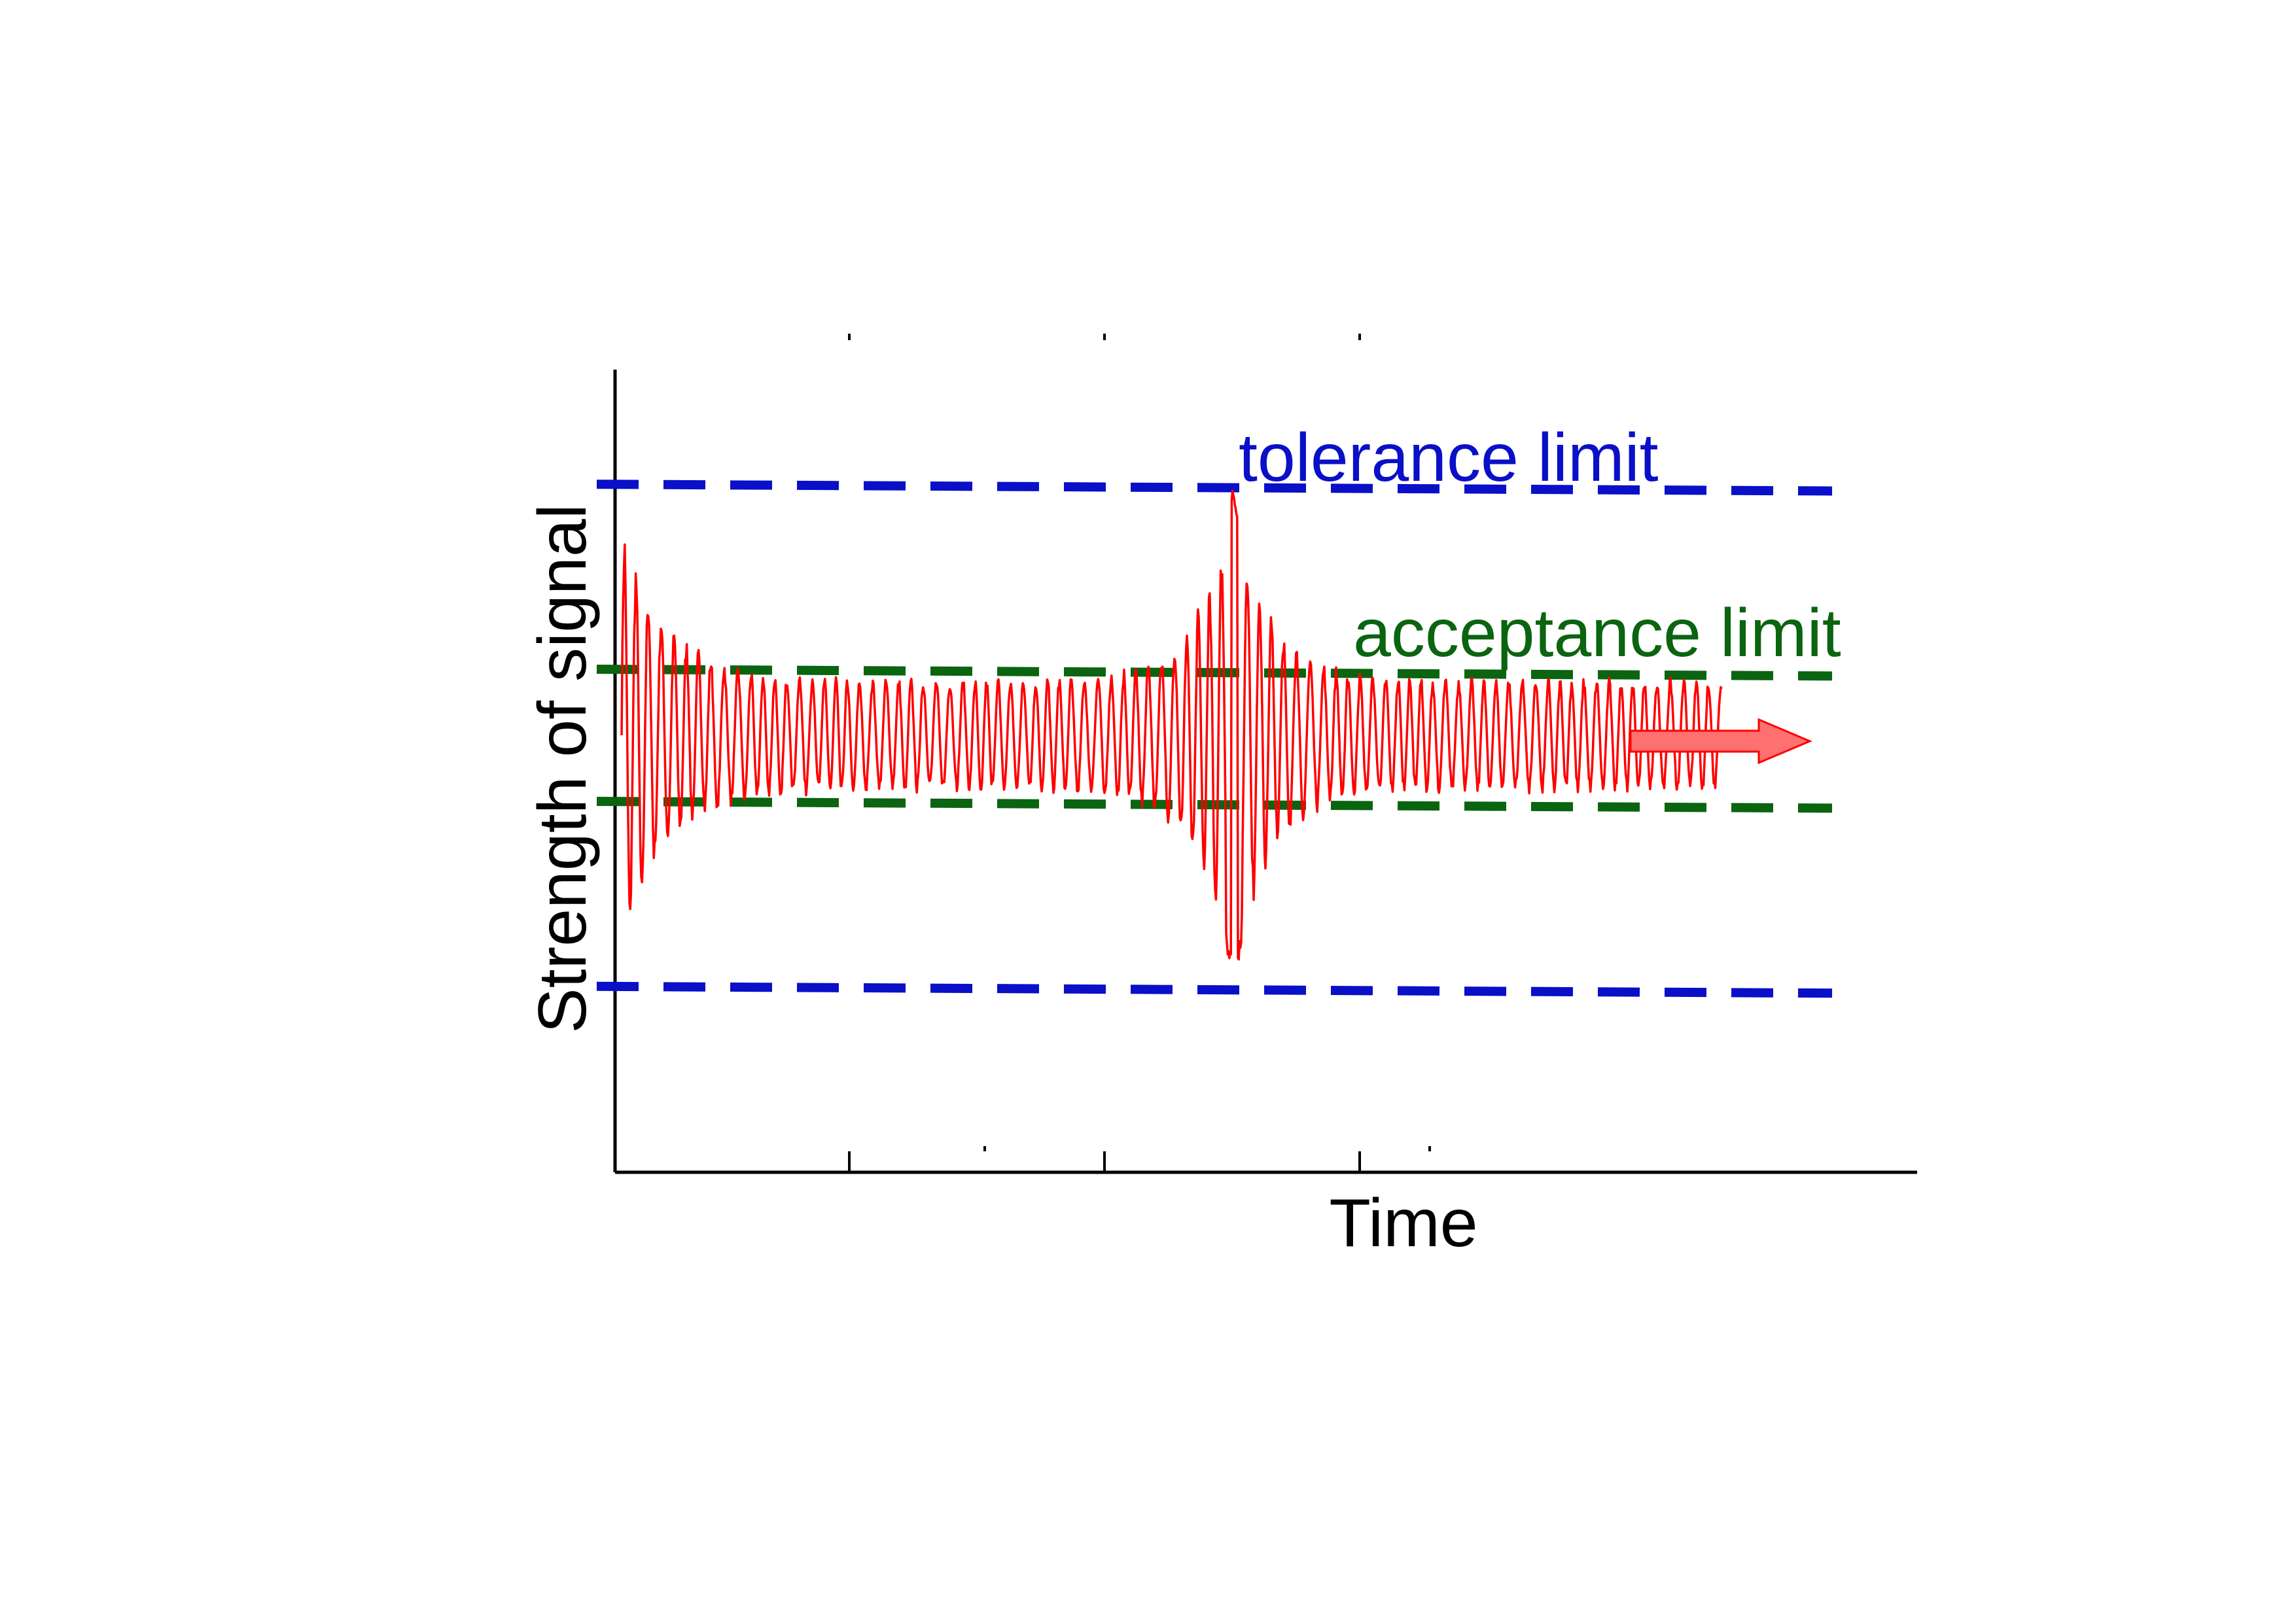  I want to click on continue-arrow, so click(1721, 741).